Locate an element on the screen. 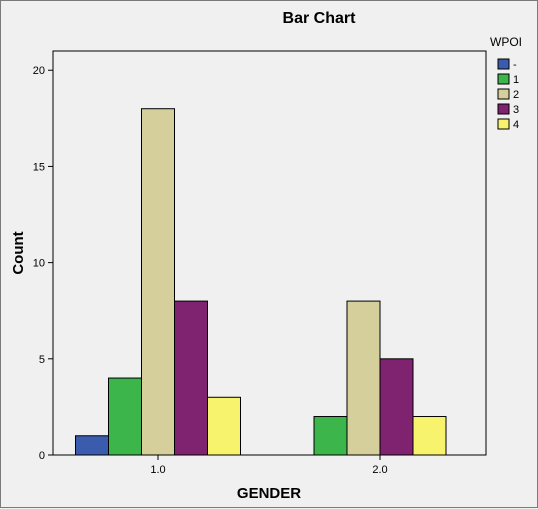  legend-label: 4 is located at coordinates (516, 125).